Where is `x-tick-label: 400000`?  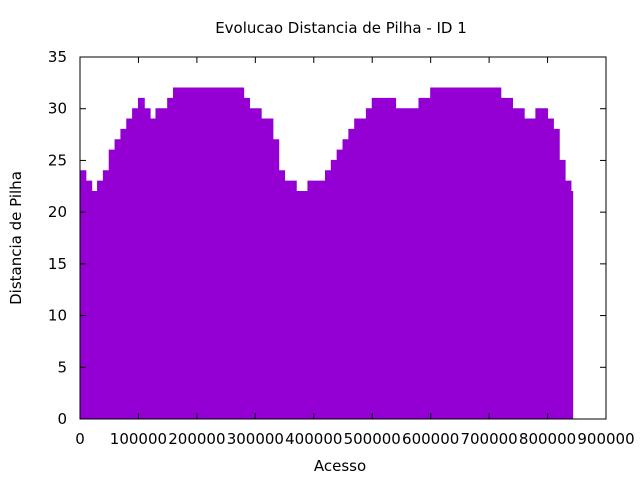
x-tick-label: 400000 is located at coordinates (313, 439).